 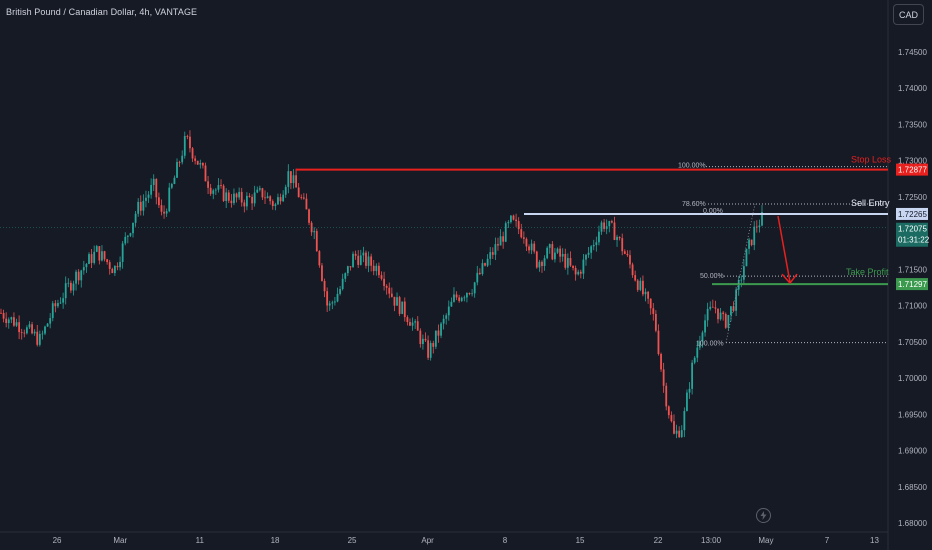 What do you see at coordinates (908, 14) in the screenshot?
I see `currency-button: CAD` at bounding box center [908, 14].